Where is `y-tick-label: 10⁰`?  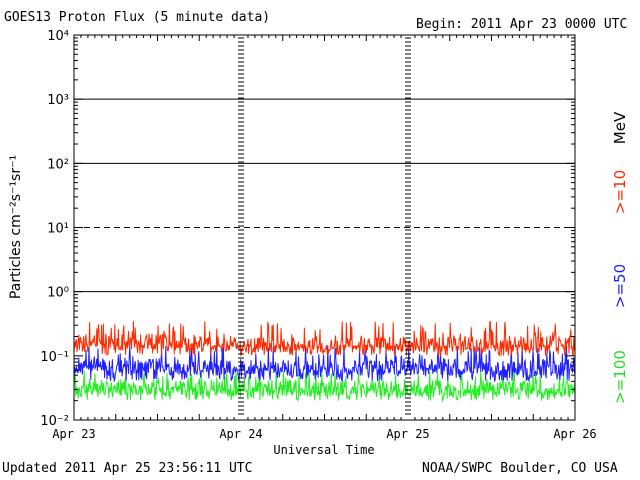 y-tick-label: 10⁰ is located at coordinates (58, 293).